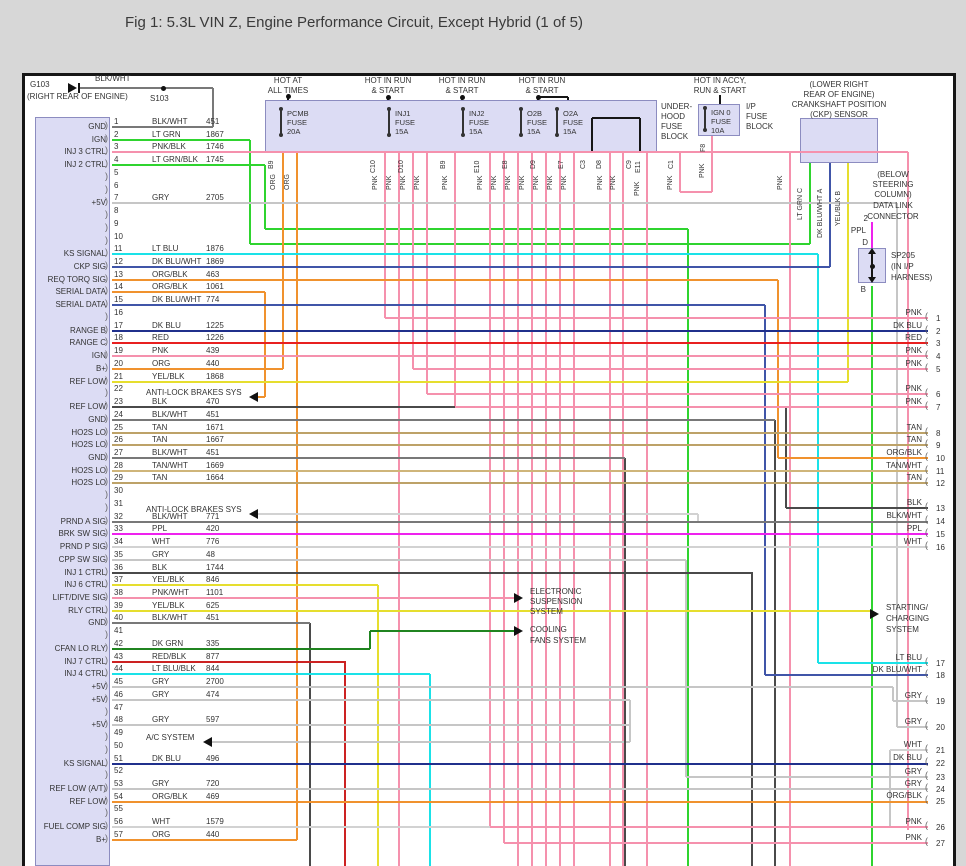 Image resolution: width=966 pixels, height=866 pixels. I want to click on diagram-text: SP205, so click(903, 255).